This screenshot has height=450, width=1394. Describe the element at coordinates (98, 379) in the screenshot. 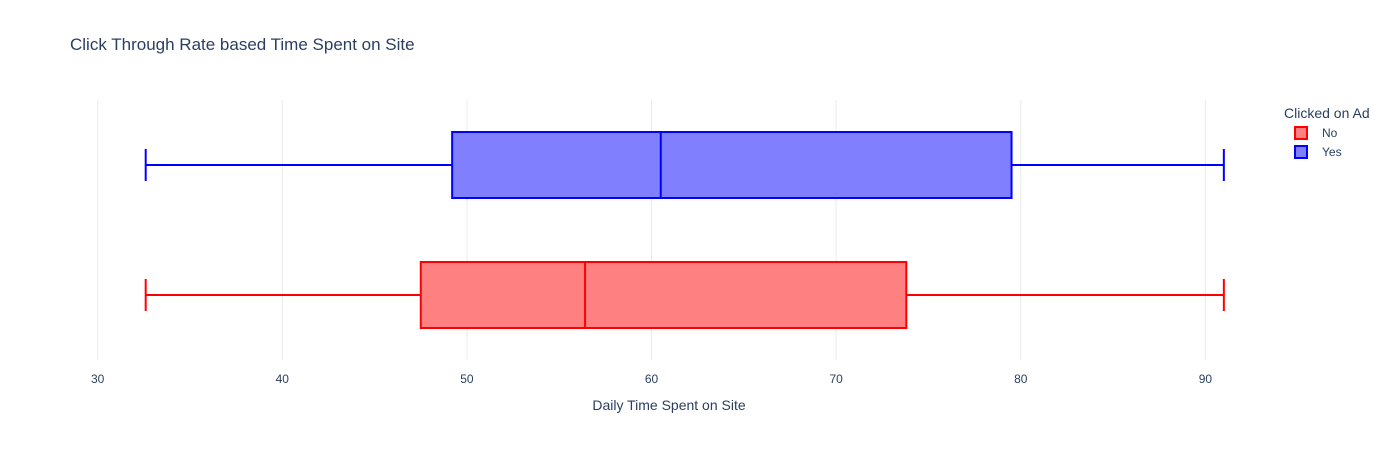

I see `x-tick-label: 30` at that location.